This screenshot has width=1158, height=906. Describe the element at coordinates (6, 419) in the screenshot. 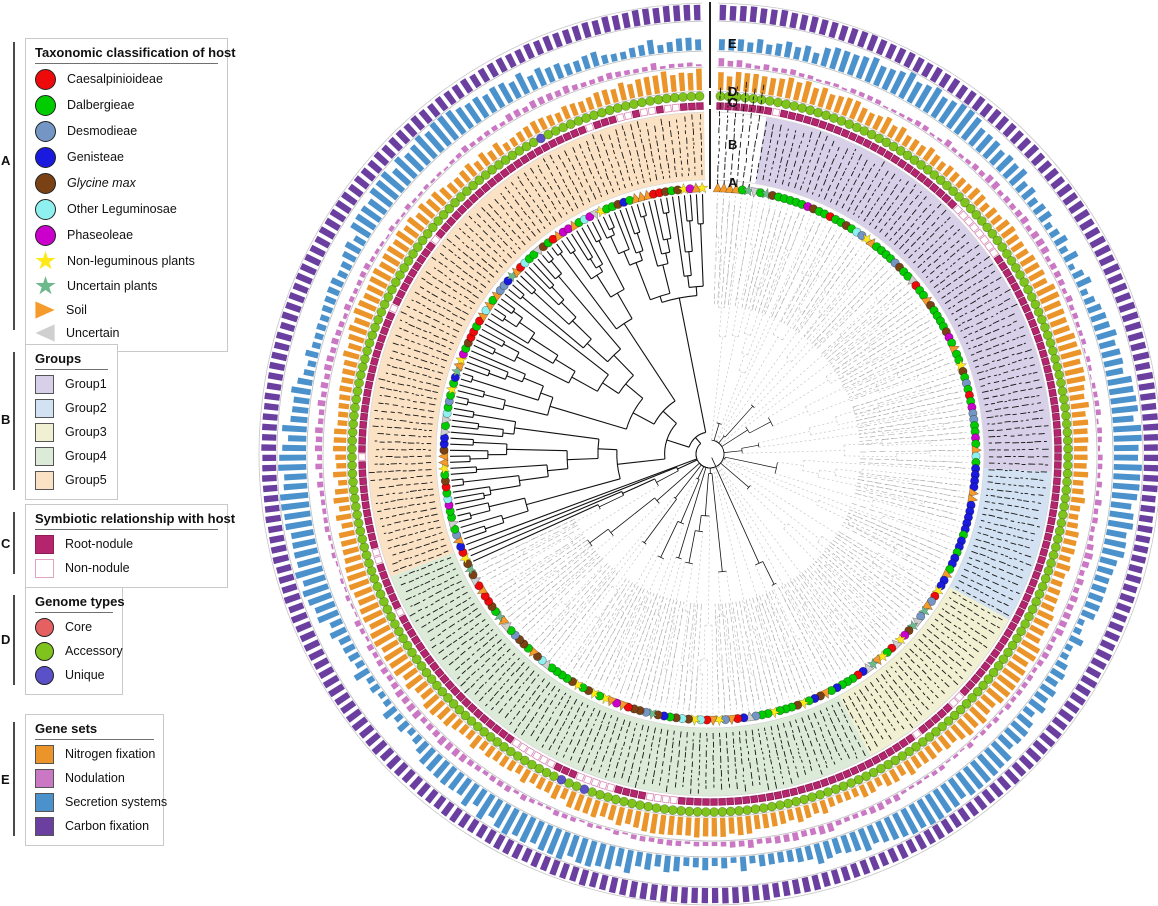

I see `bracket-b-letter: B` at that location.